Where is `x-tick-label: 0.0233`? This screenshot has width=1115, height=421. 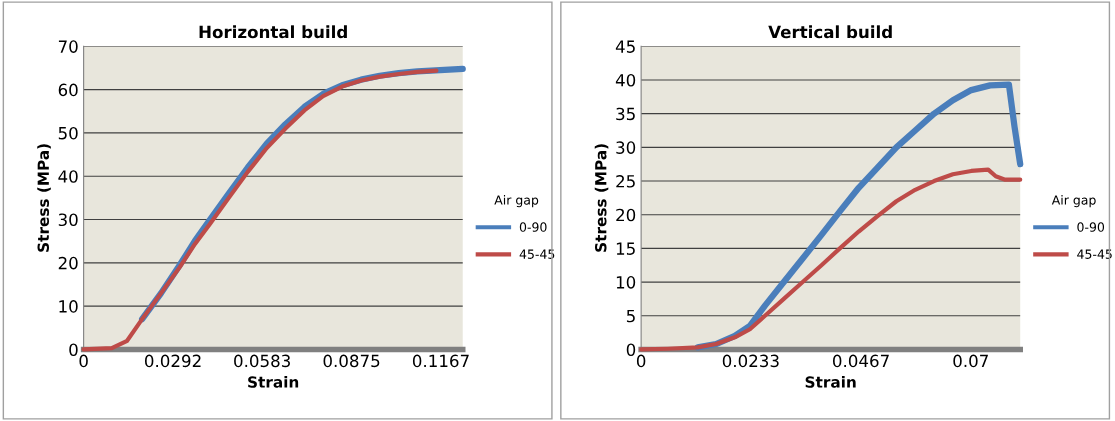 x-tick-label: 0.0233 is located at coordinates (750, 361).